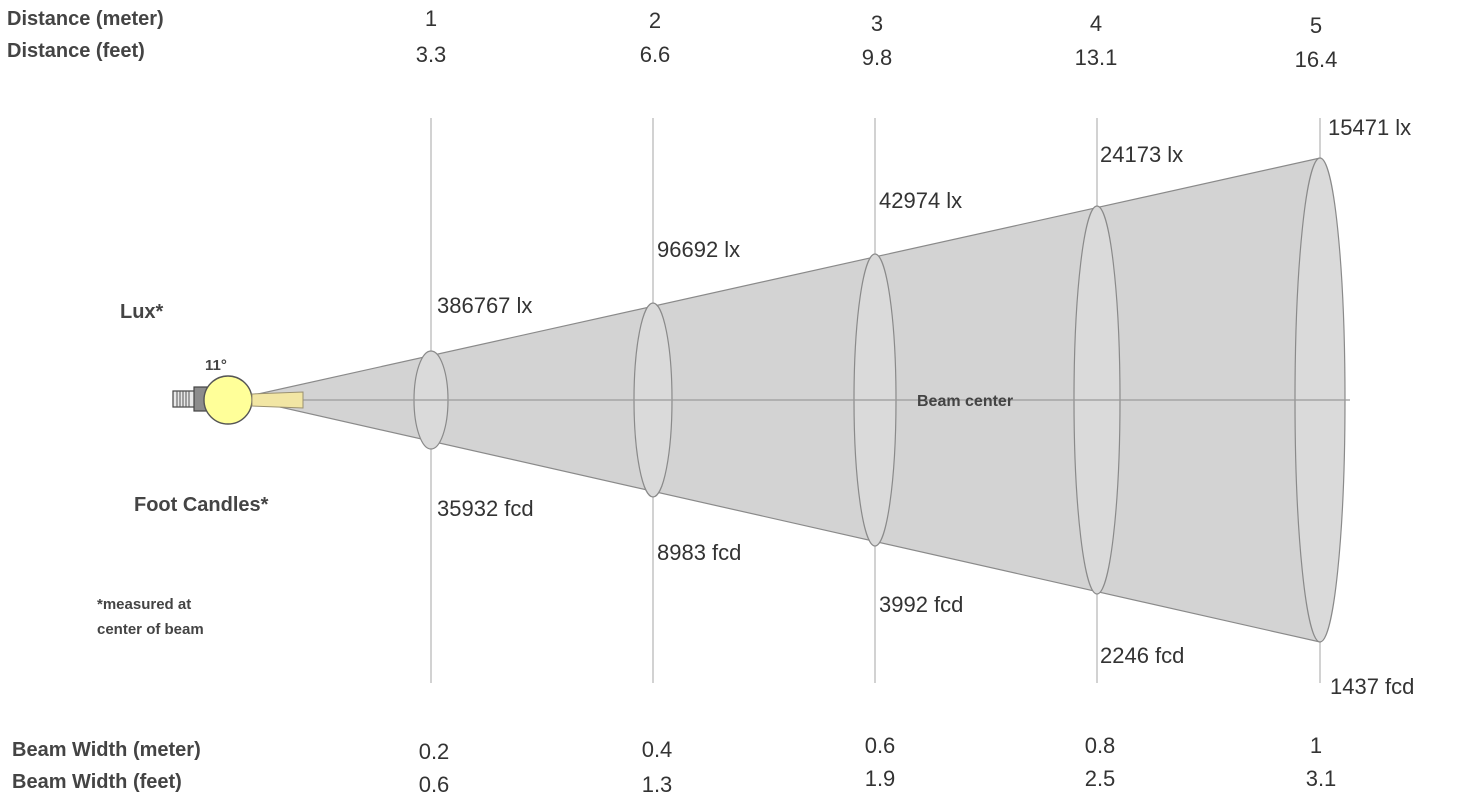  I want to click on width-m-1: 0.2, so click(434, 751).